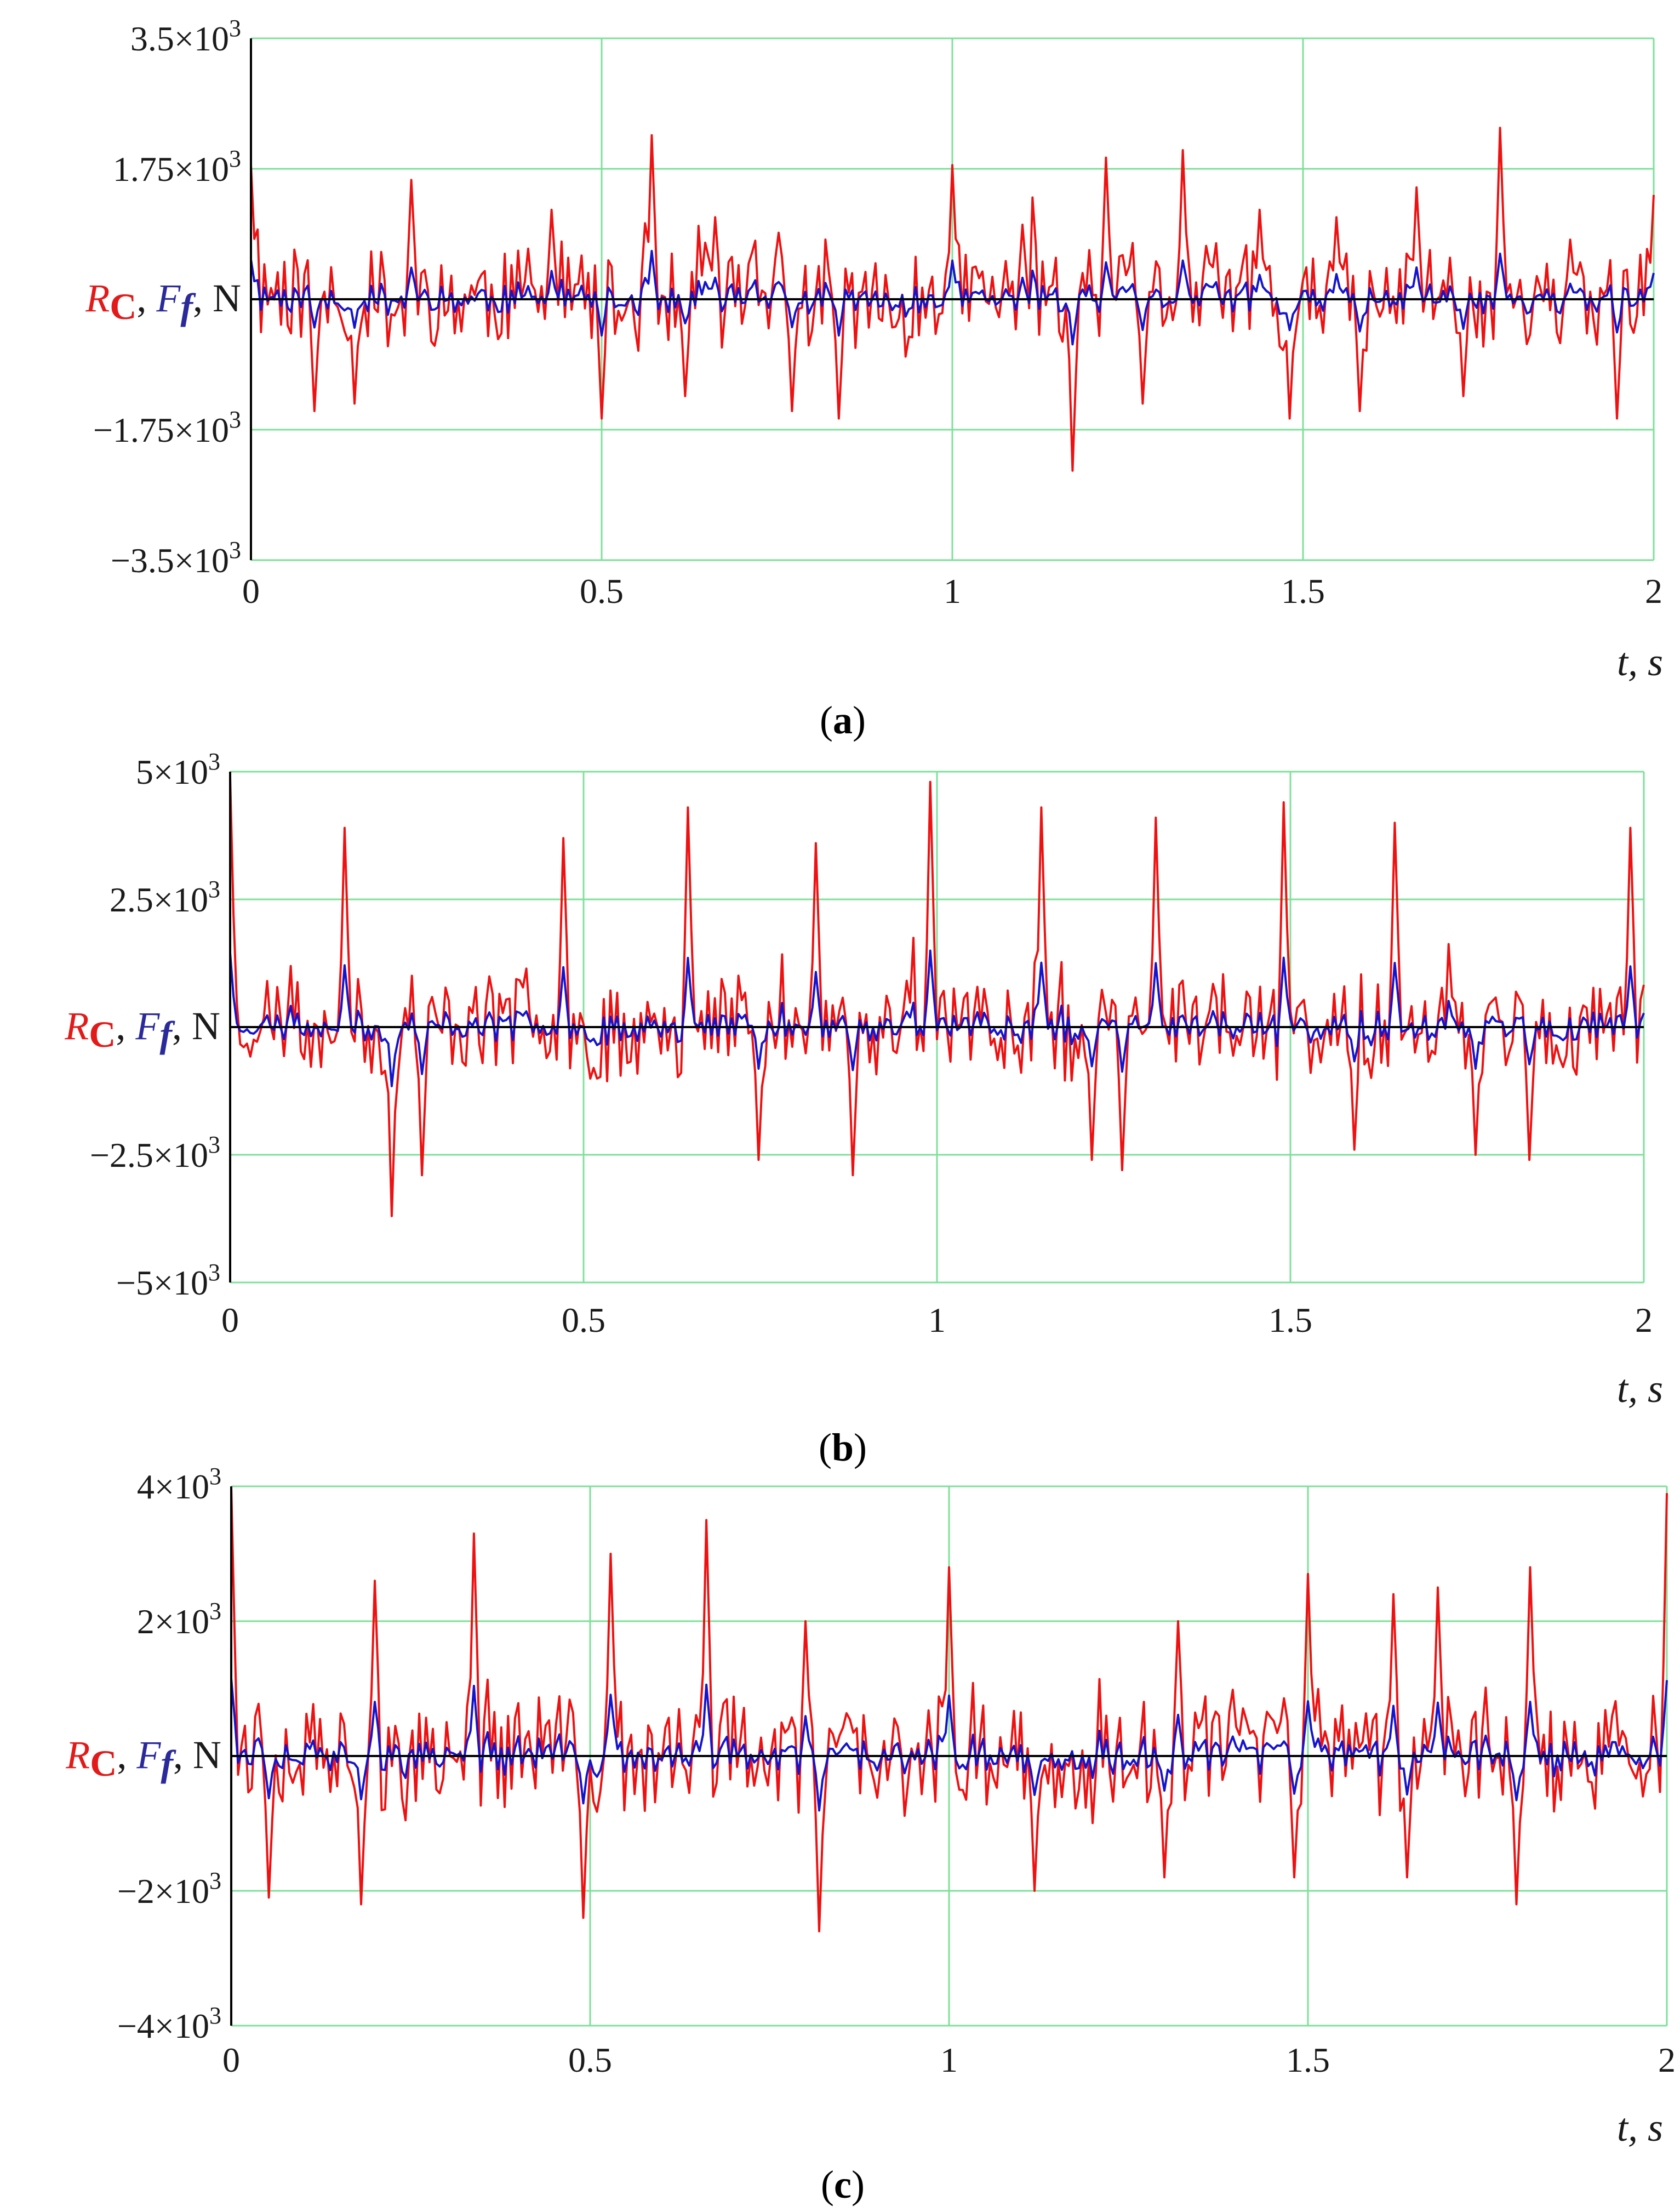  Describe the element at coordinates (176, 558) in the screenshot. I see `panel-a-ytick: −3.5×10³` at that location.